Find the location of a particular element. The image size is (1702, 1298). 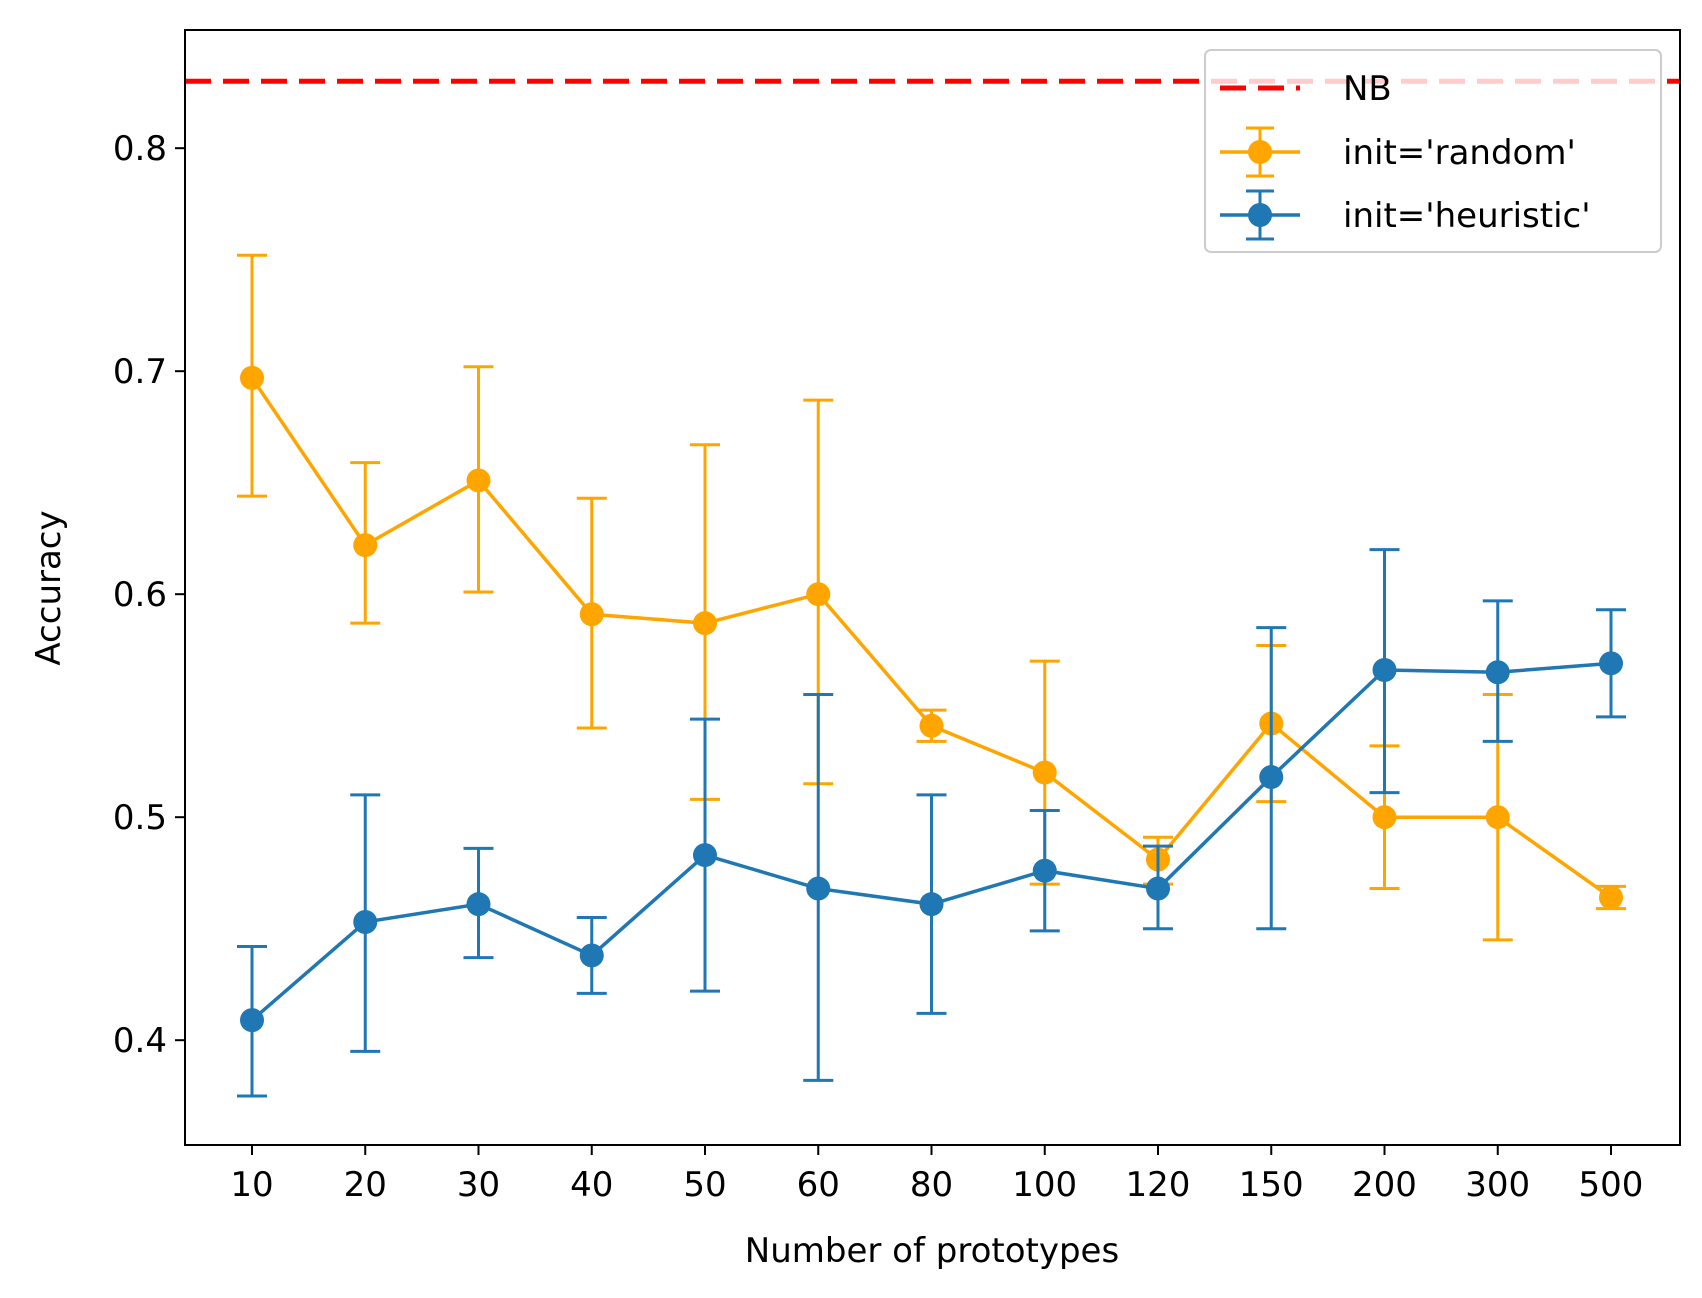

legend-nb-label: NB is located at coordinates (1367, 89).